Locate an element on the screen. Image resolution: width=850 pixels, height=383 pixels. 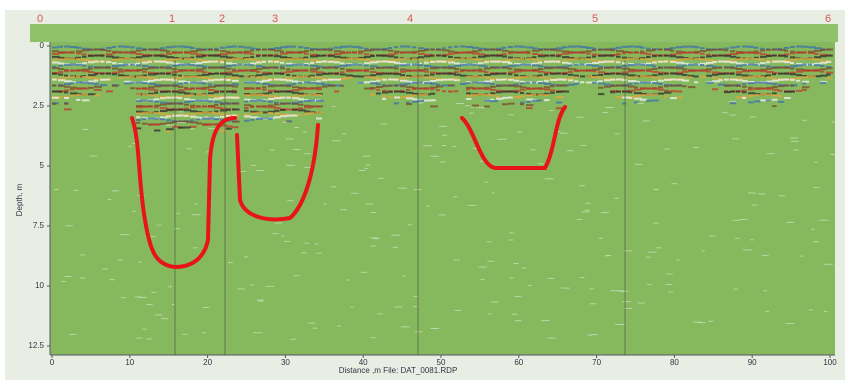
x-tick-label: 70 is located at coordinates (596, 362).